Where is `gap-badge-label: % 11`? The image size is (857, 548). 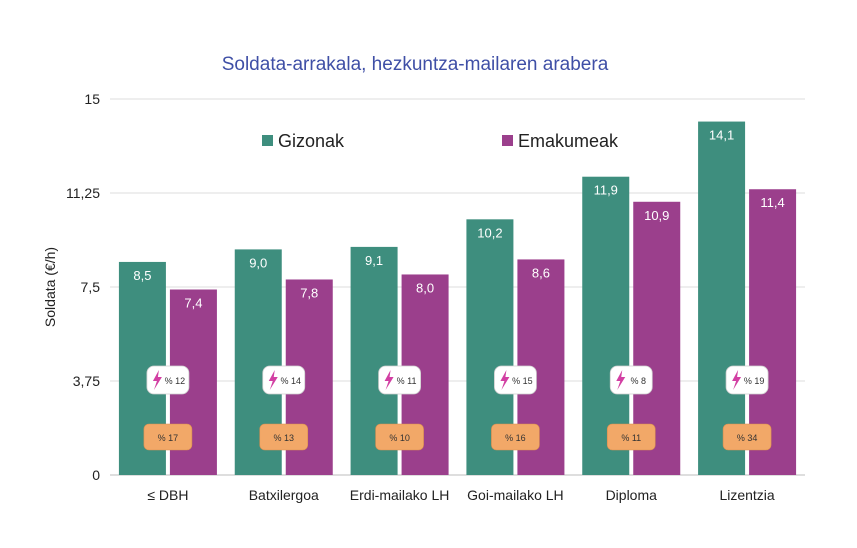
gap-badge-label: % 11 is located at coordinates (407, 381).